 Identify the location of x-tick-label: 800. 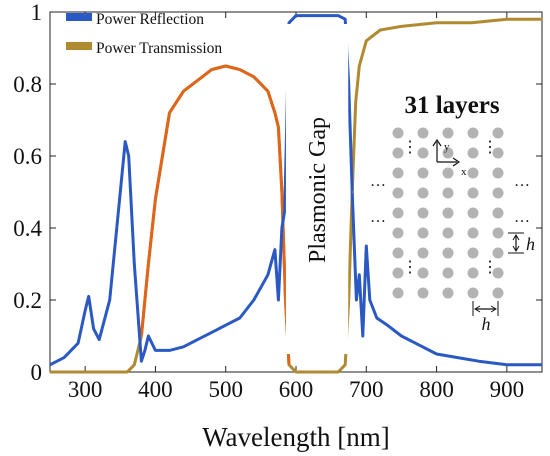
(436, 389).